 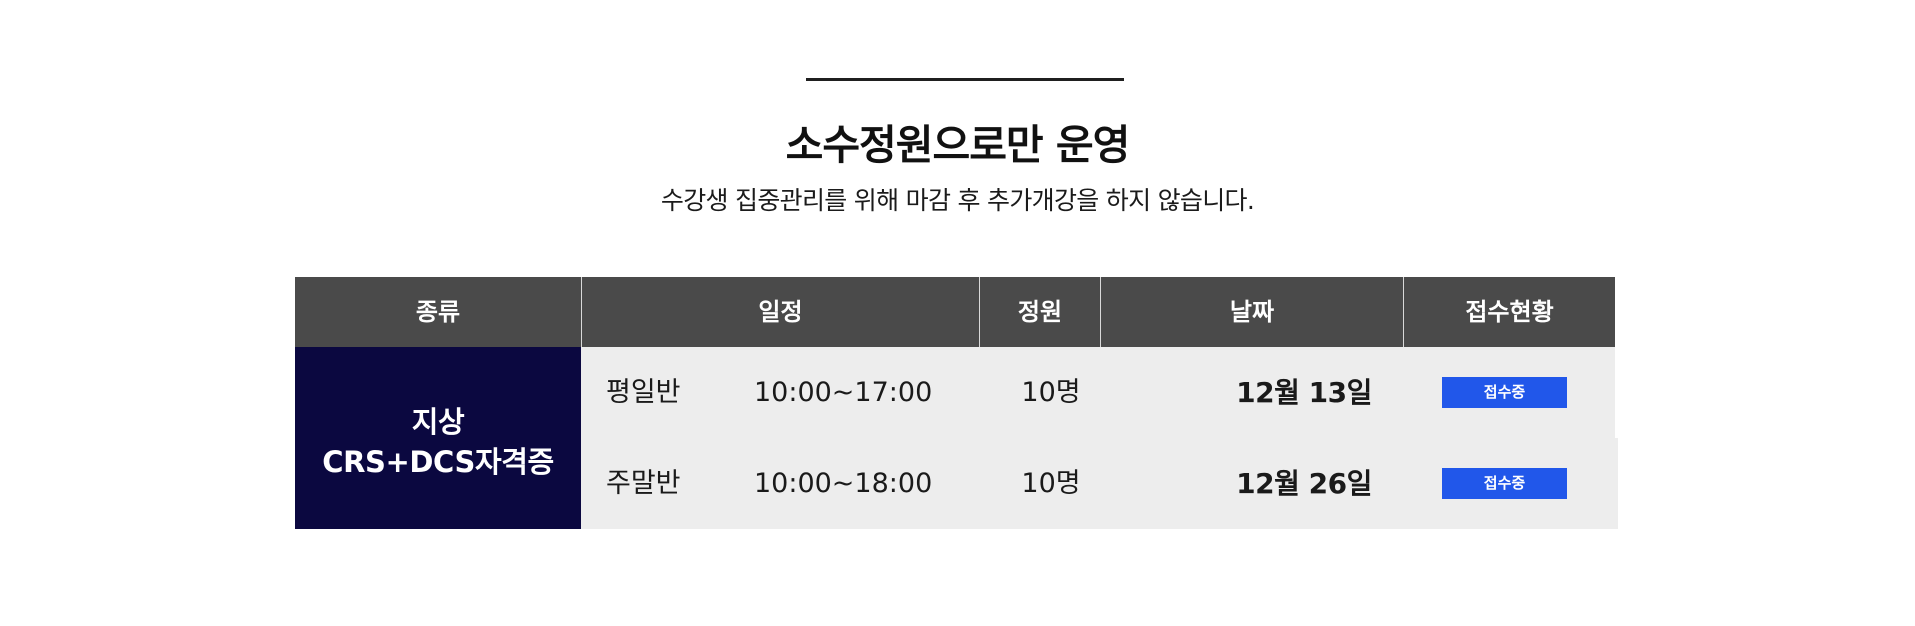 I want to click on course-kind-cell: 지상 CRS+DCS자격증, so click(x=438, y=438).